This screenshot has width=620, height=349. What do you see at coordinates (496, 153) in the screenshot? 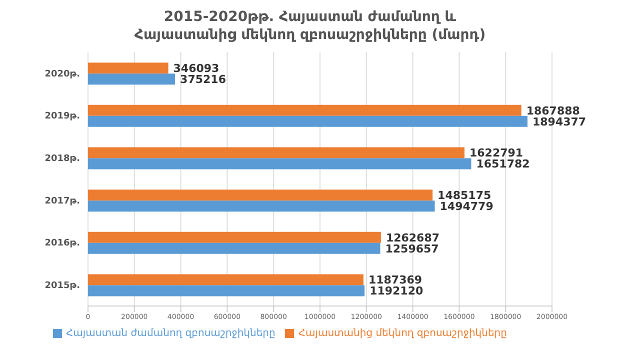
I see `data-label: 1622791` at bounding box center [496, 153].